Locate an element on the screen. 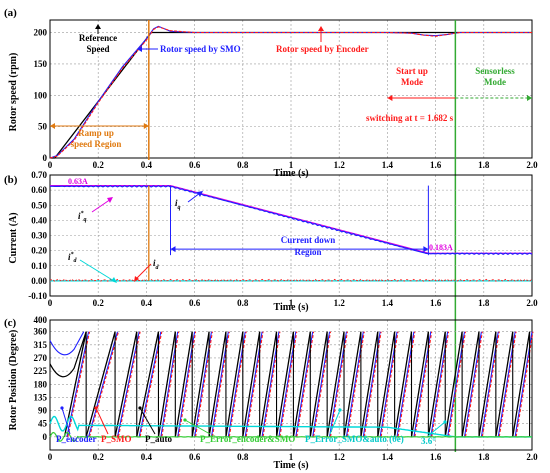 The width and height of the screenshot is (550, 473). iq-start-label: 0.63A is located at coordinates (78, 181).